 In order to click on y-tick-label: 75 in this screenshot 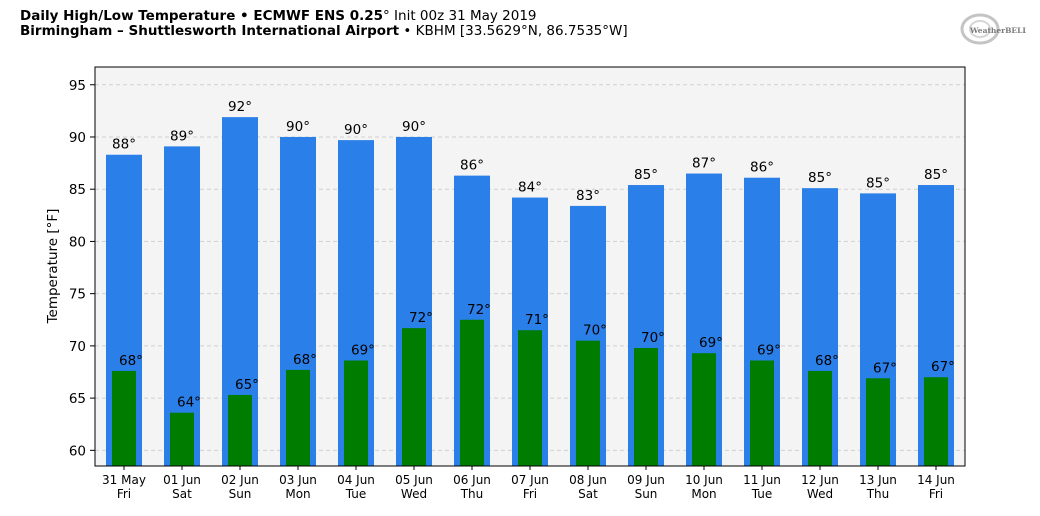, I will do `click(77, 295)`.